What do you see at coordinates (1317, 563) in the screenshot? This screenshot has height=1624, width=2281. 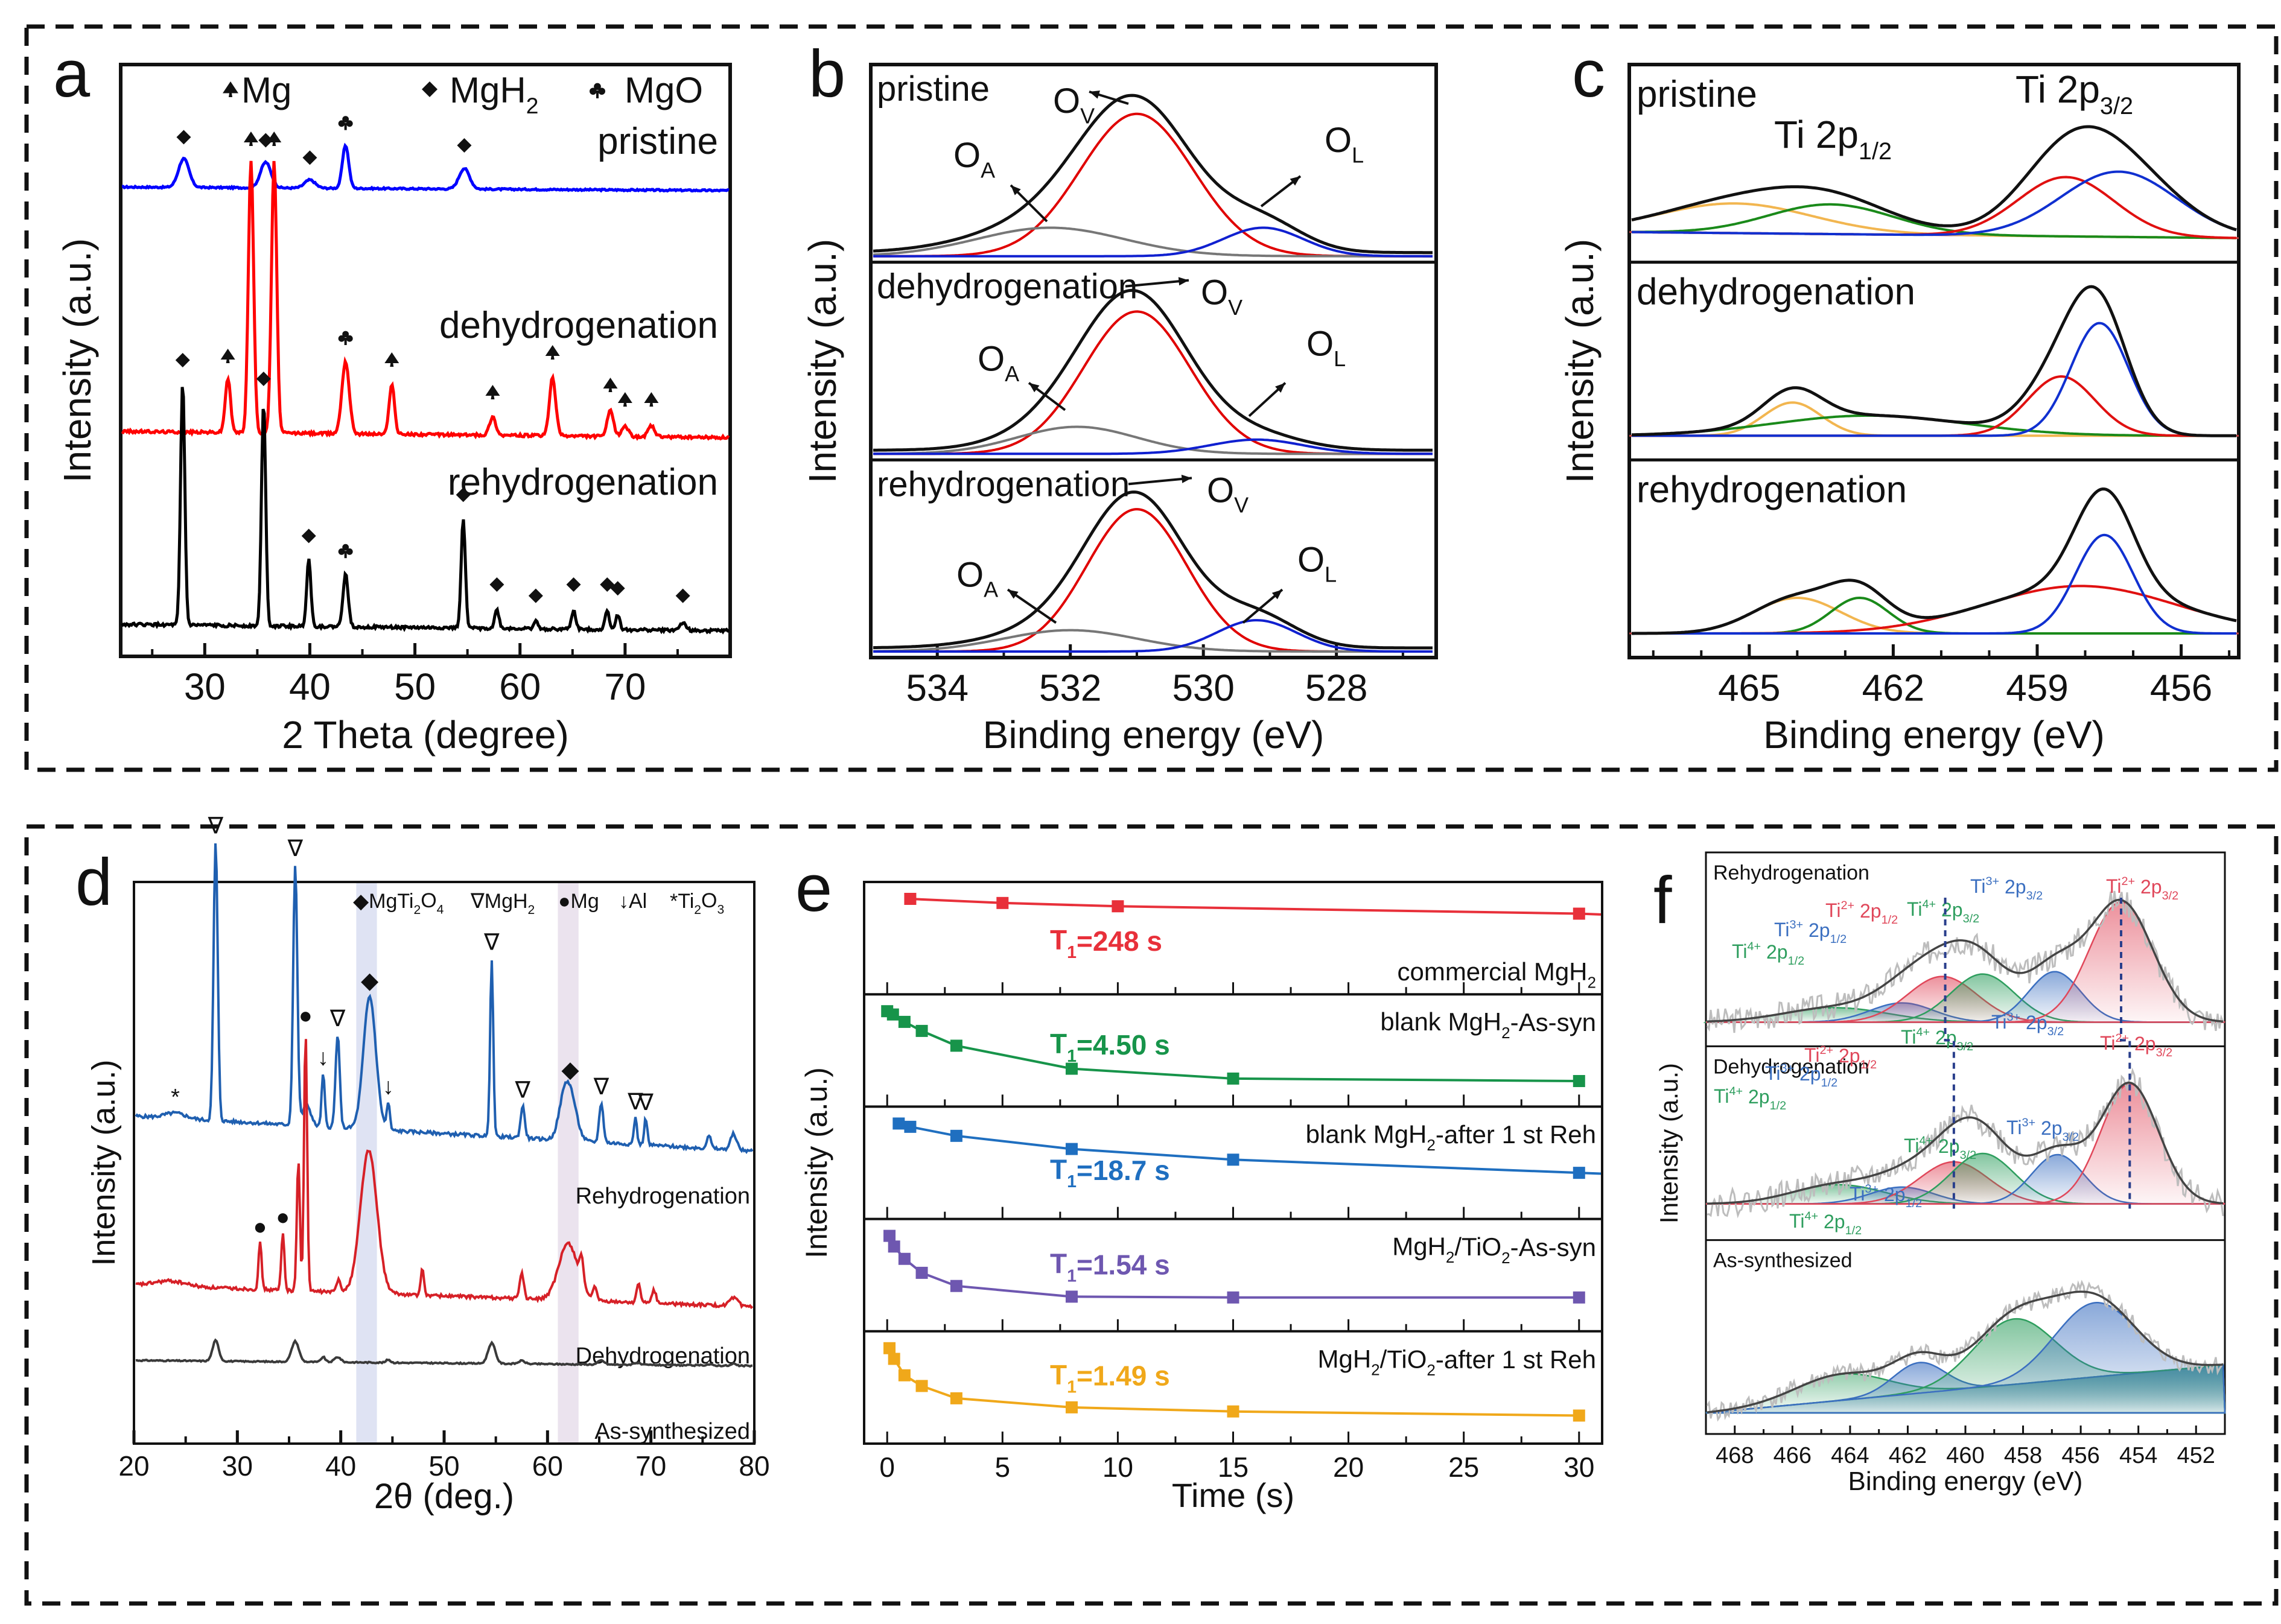 I see `annotation-OL: OL` at bounding box center [1317, 563].